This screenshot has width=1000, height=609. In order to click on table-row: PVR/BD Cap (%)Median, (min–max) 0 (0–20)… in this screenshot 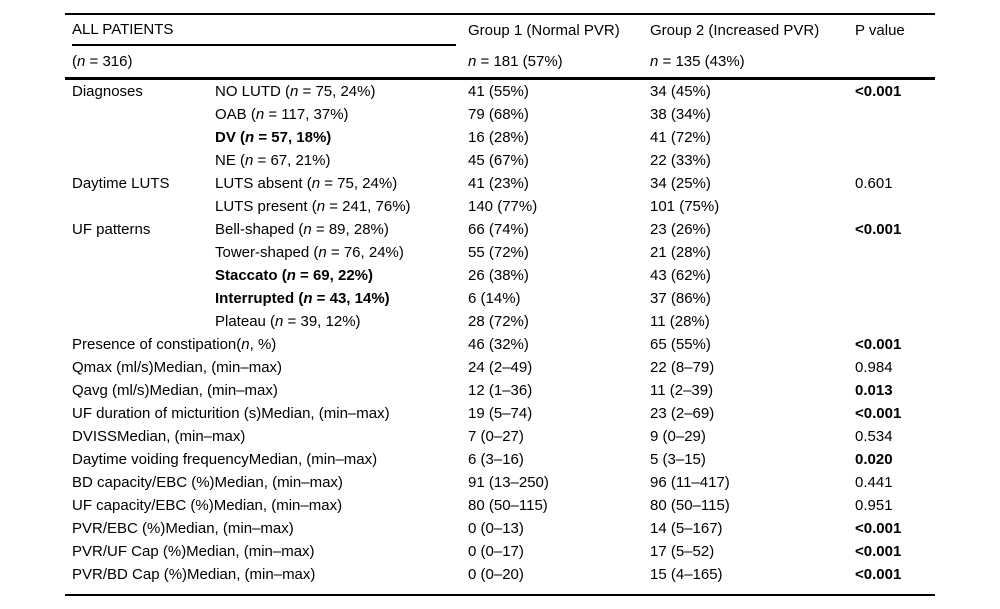, I will do `click(500, 574)`.